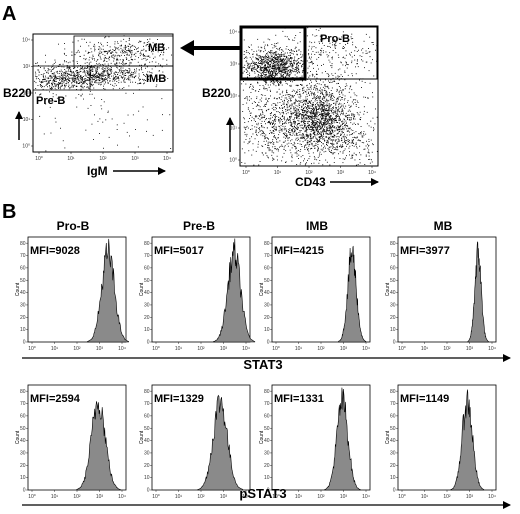  What do you see at coordinates (335, 39) in the screenshot?
I see `gate-label-pro-b: Pro-B` at bounding box center [335, 39].